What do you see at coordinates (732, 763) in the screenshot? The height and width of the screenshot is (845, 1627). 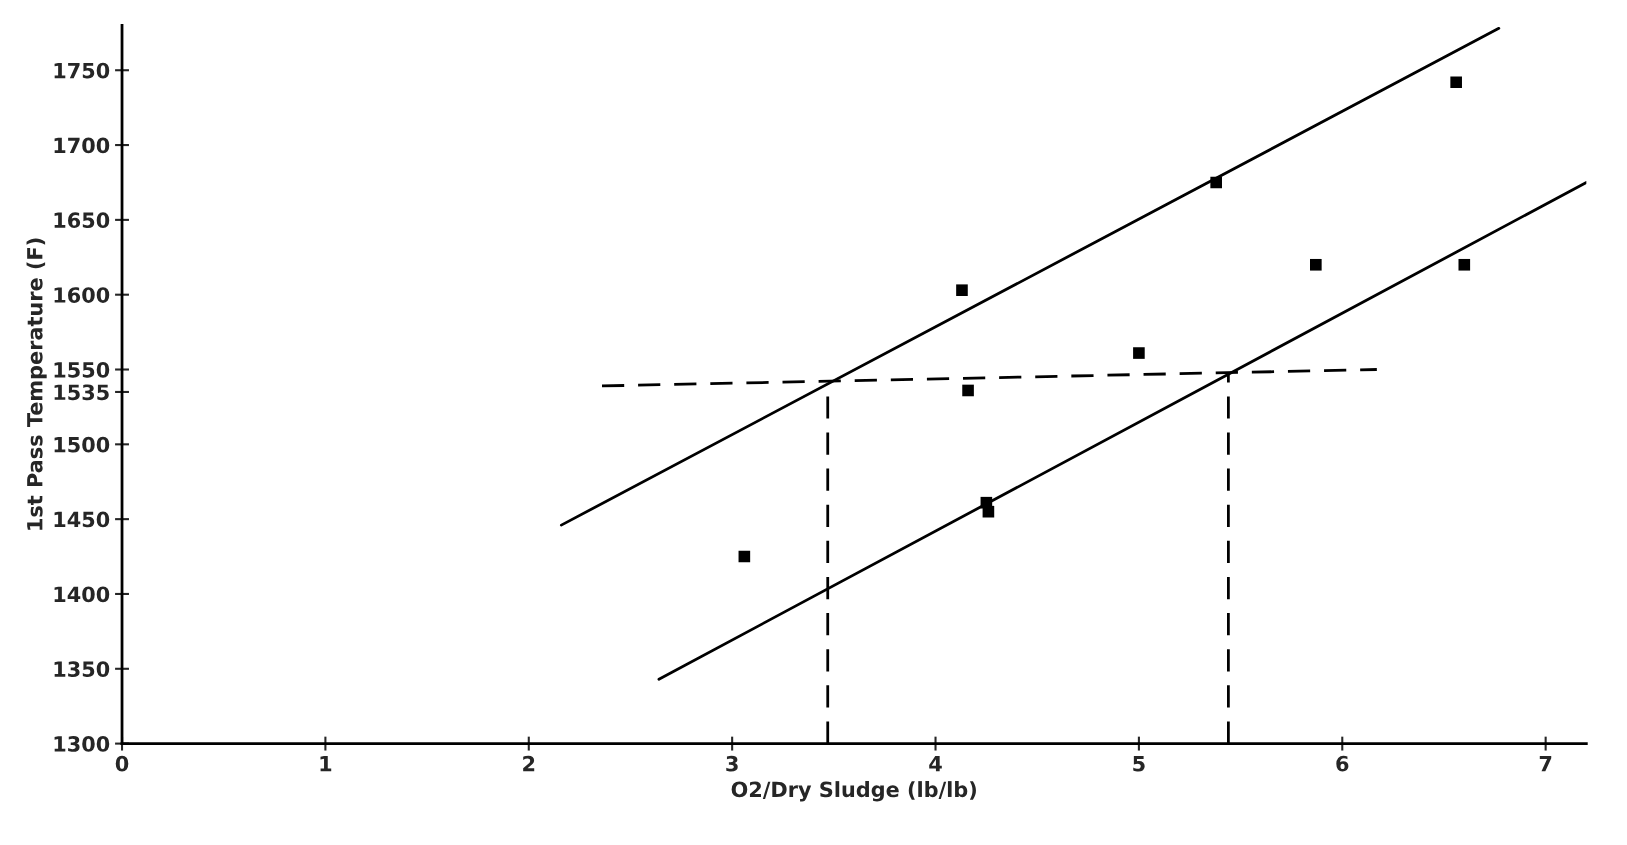 I see `x-tick-label: 3` at bounding box center [732, 763].